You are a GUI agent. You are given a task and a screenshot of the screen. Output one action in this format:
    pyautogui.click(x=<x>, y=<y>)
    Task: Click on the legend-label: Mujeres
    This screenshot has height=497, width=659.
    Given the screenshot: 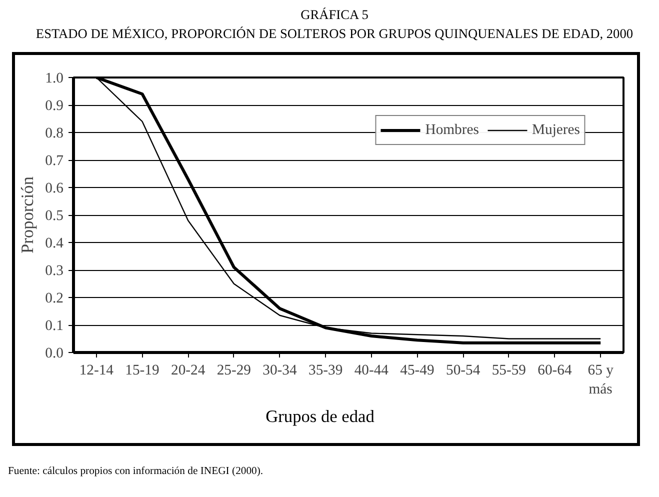 What is the action you would take?
    pyautogui.click(x=556, y=130)
    